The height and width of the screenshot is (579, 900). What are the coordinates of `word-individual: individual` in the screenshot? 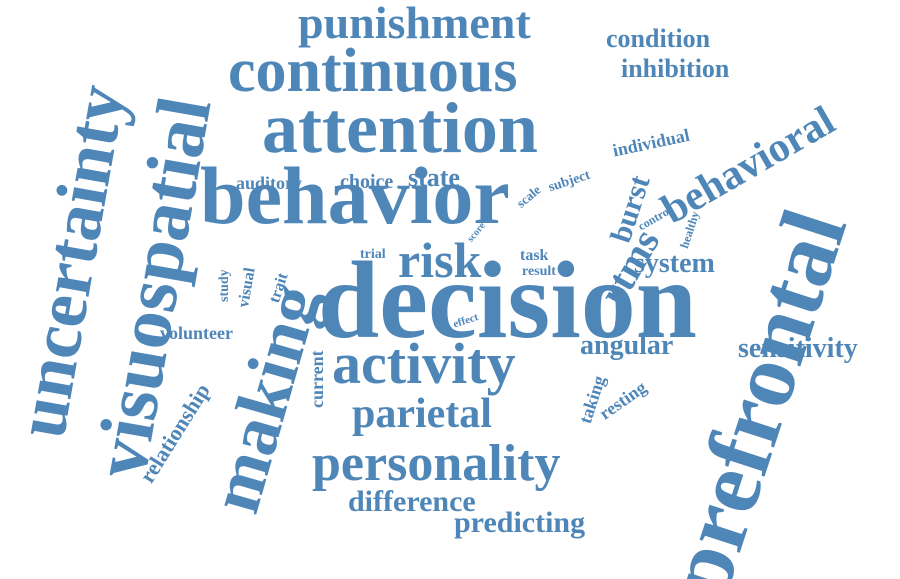 It's located at (651, 142).